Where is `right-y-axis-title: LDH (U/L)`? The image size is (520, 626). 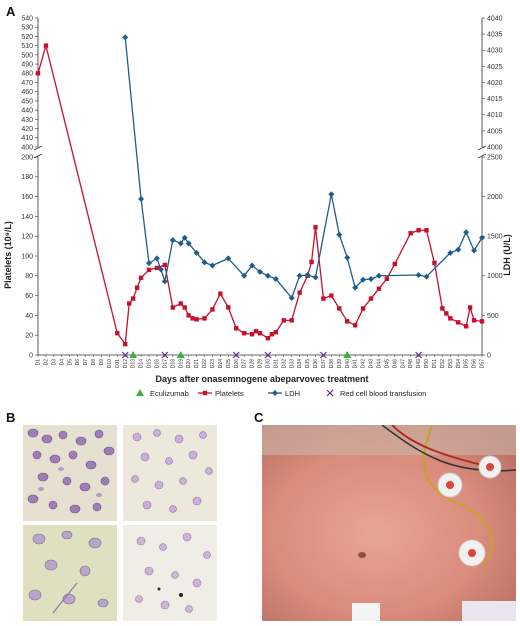
right-y-axis-title: LDH (U/L) is located at coordinates (507, 255).